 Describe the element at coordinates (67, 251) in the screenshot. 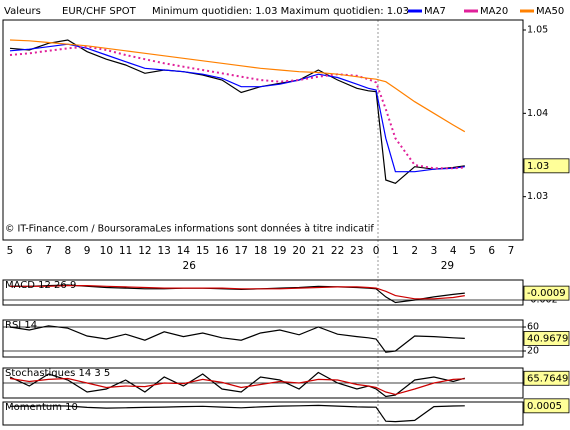

I see `x-tick-label: 8` at that location.